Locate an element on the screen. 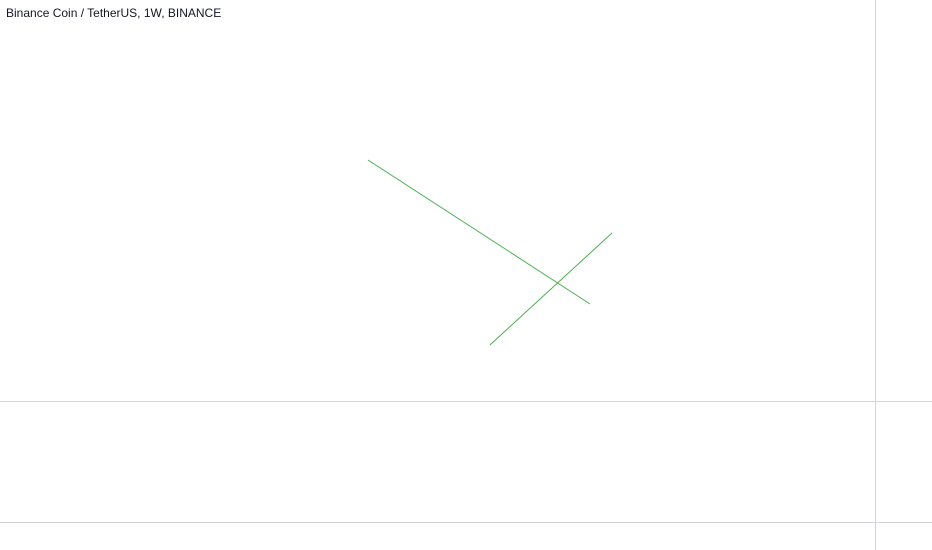 This screenshot has height=550, width=932. chart-title: Binance Coin / TetherUS, 1W, BINANCE is located at coordinates (113, 13).